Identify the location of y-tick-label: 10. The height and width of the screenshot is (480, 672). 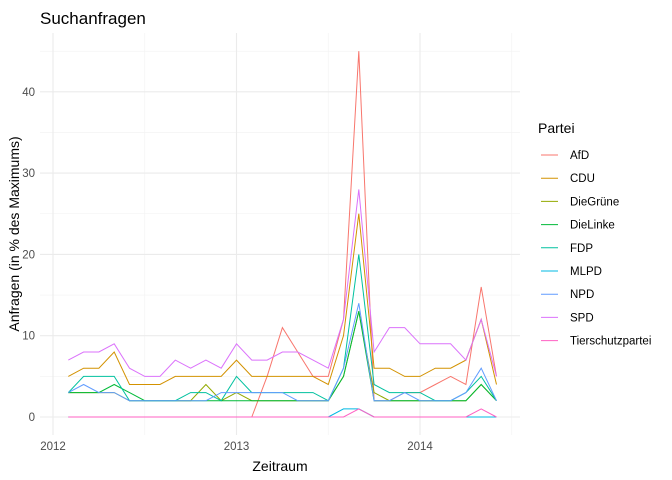
(28, 337).